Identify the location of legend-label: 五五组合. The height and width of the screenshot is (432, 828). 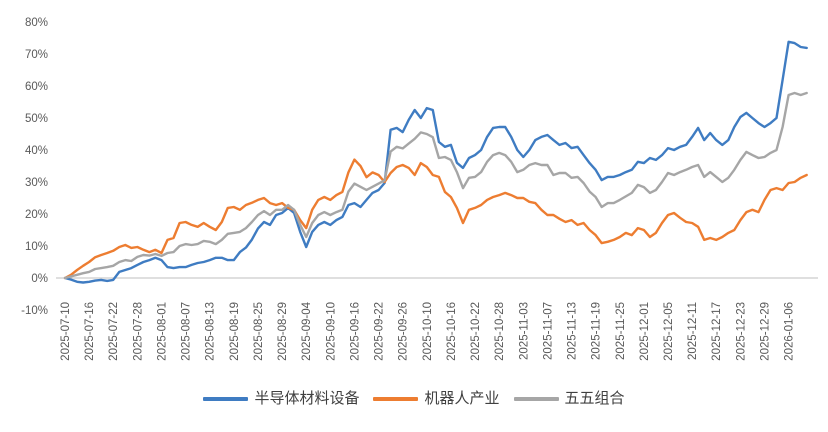
(594, 398).